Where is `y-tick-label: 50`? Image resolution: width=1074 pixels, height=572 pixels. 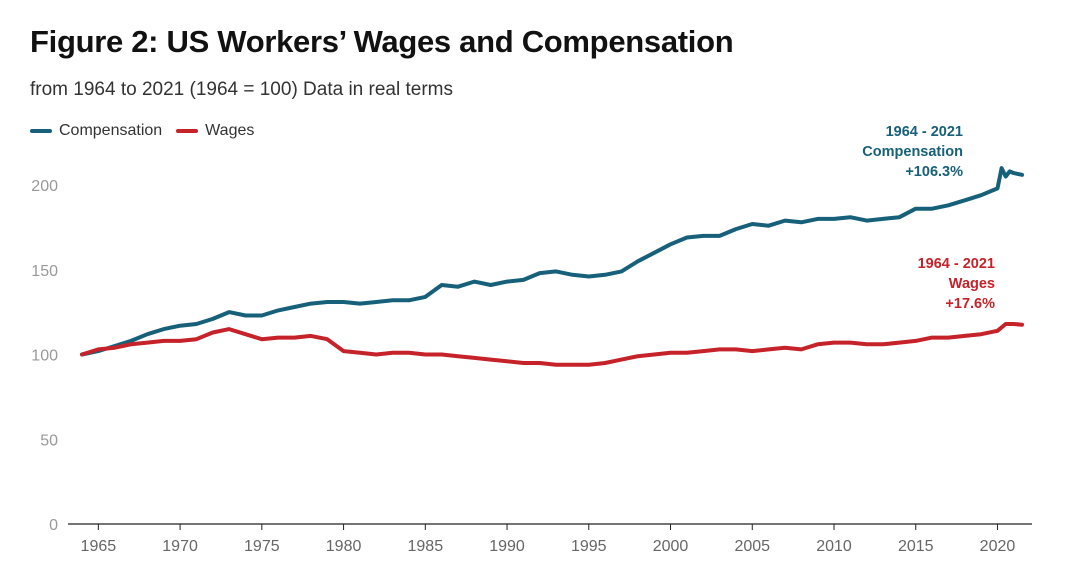
y-tick-label: 50 is located at coordinates (49, 440).